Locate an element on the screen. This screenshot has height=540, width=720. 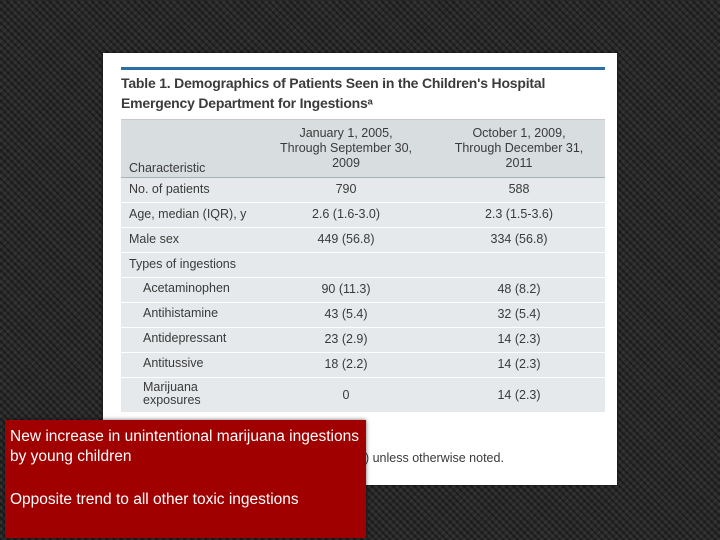
table-row: Antitussive 18 (2.2) 14 (2.3) is located at coordinates (363, 365).